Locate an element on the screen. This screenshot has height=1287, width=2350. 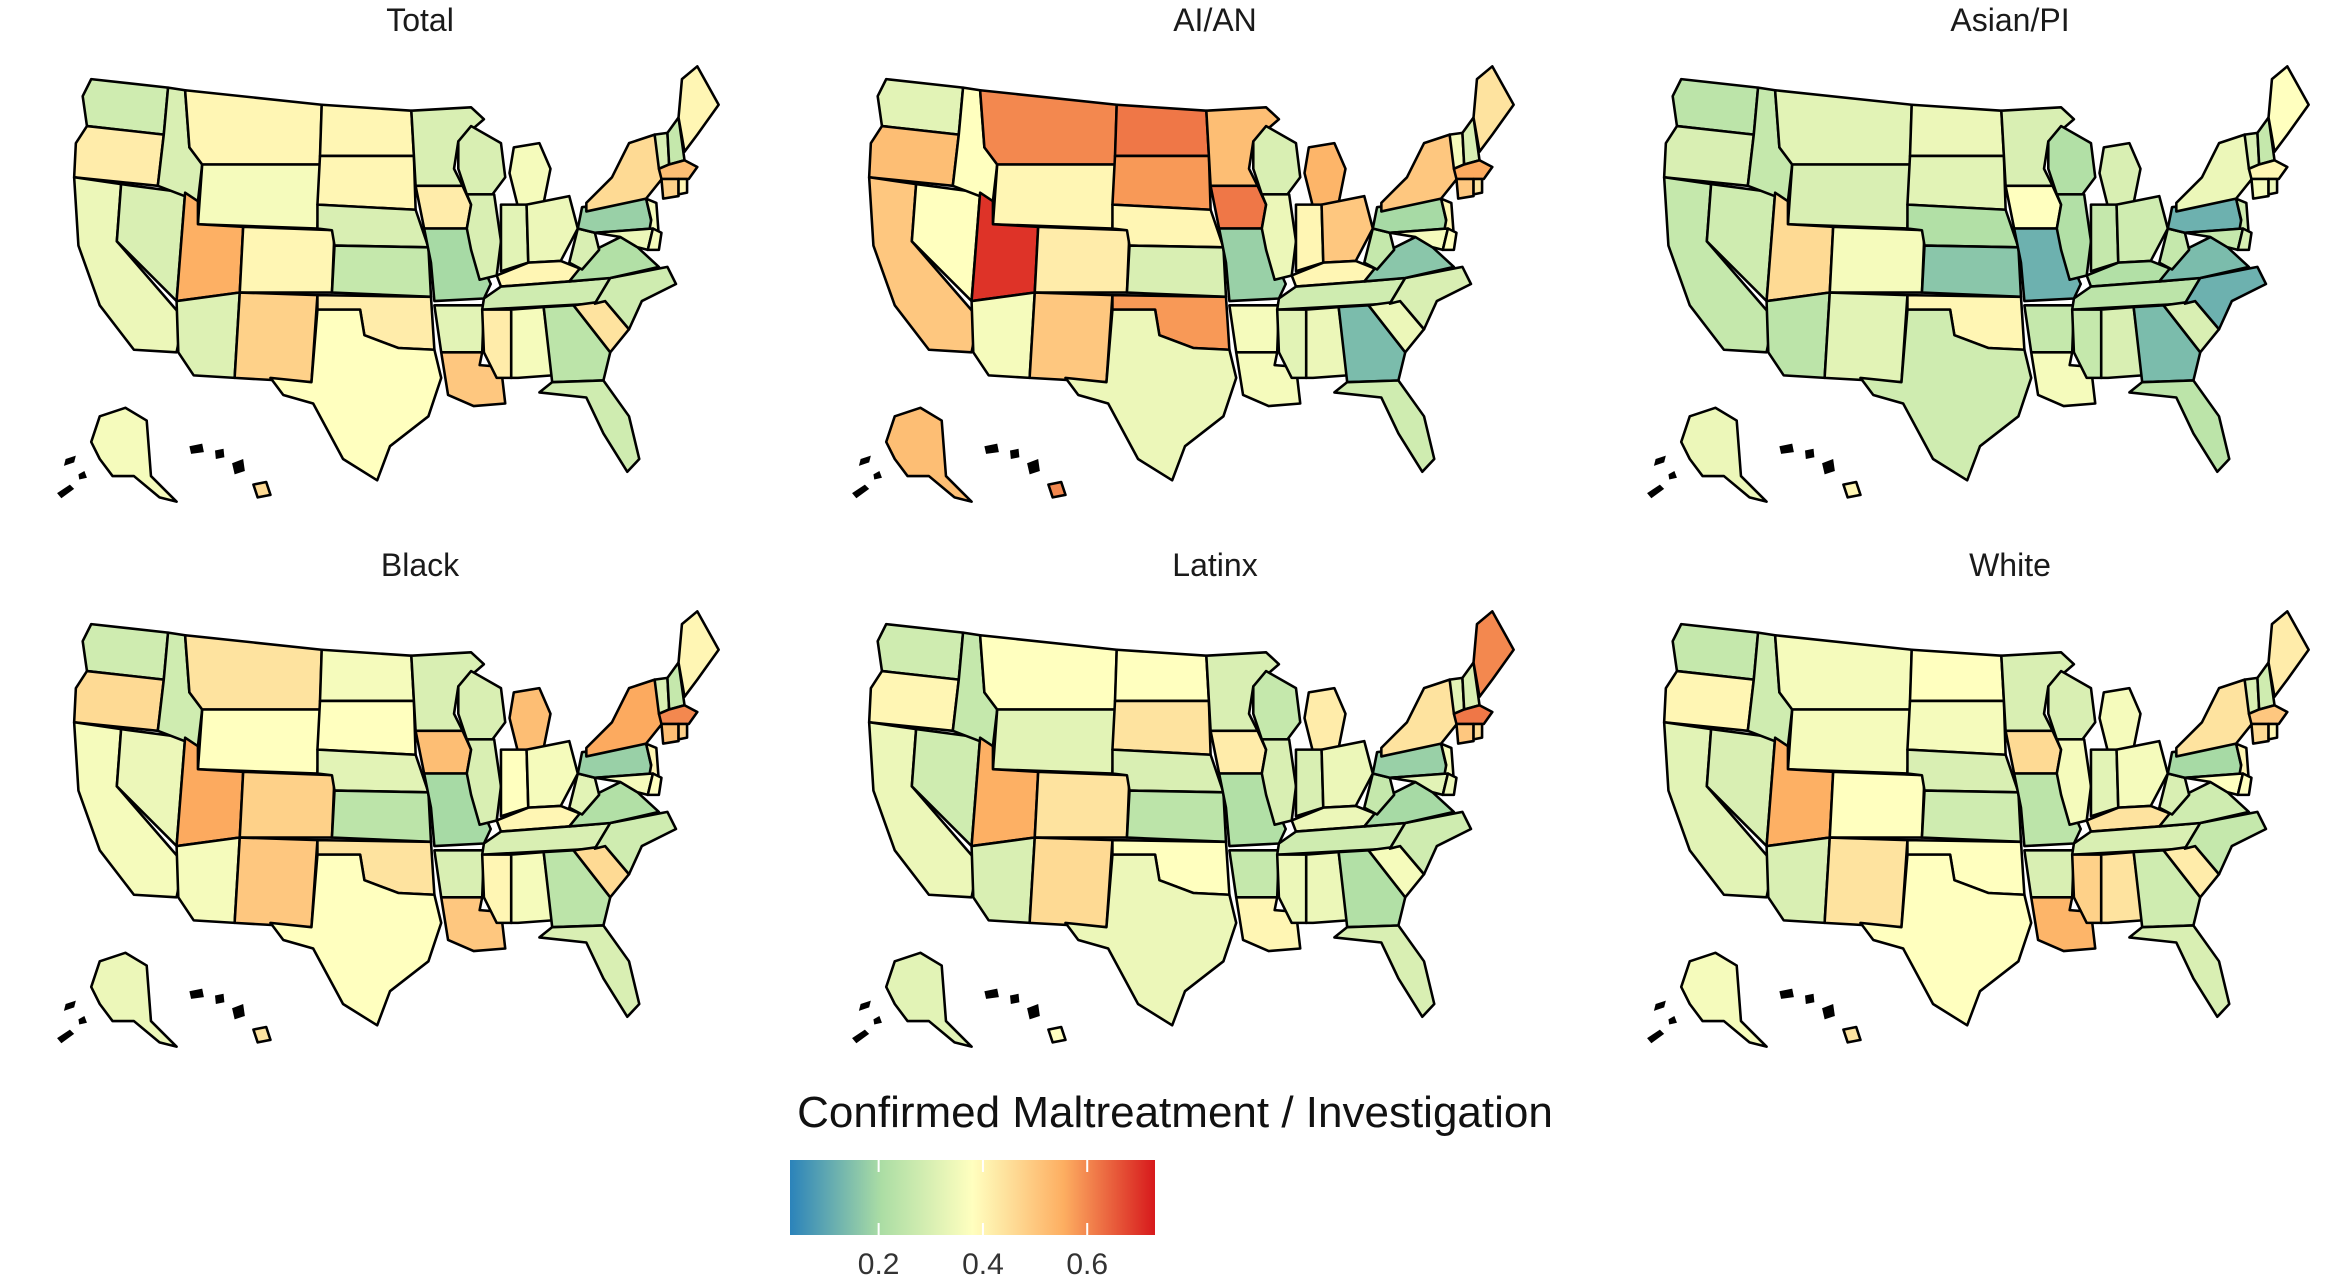
state-ga is located at coordinates (577, 889).